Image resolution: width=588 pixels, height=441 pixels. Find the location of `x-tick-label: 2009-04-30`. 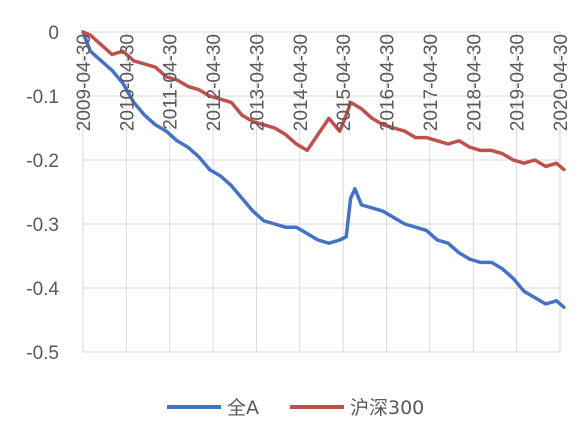

x-tick-label: 2009-04-30 is located at coordinates (84, 82).